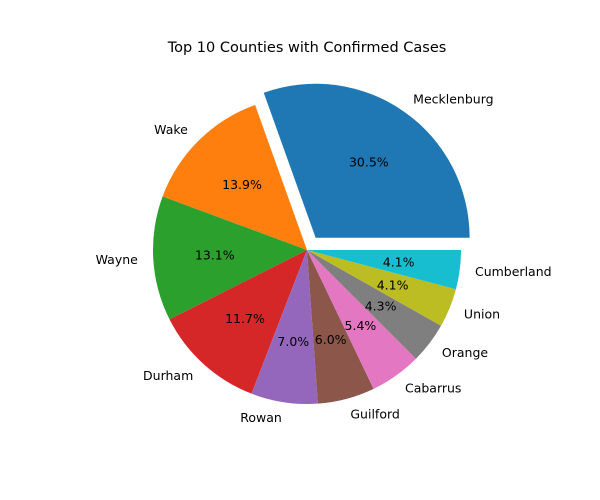 The width and height of the screenshot is (600, 500). What do you see at coordinates (482, 313) in the screenshot?
I see `slice-label-union: Union` at bounding box center [482, 313].